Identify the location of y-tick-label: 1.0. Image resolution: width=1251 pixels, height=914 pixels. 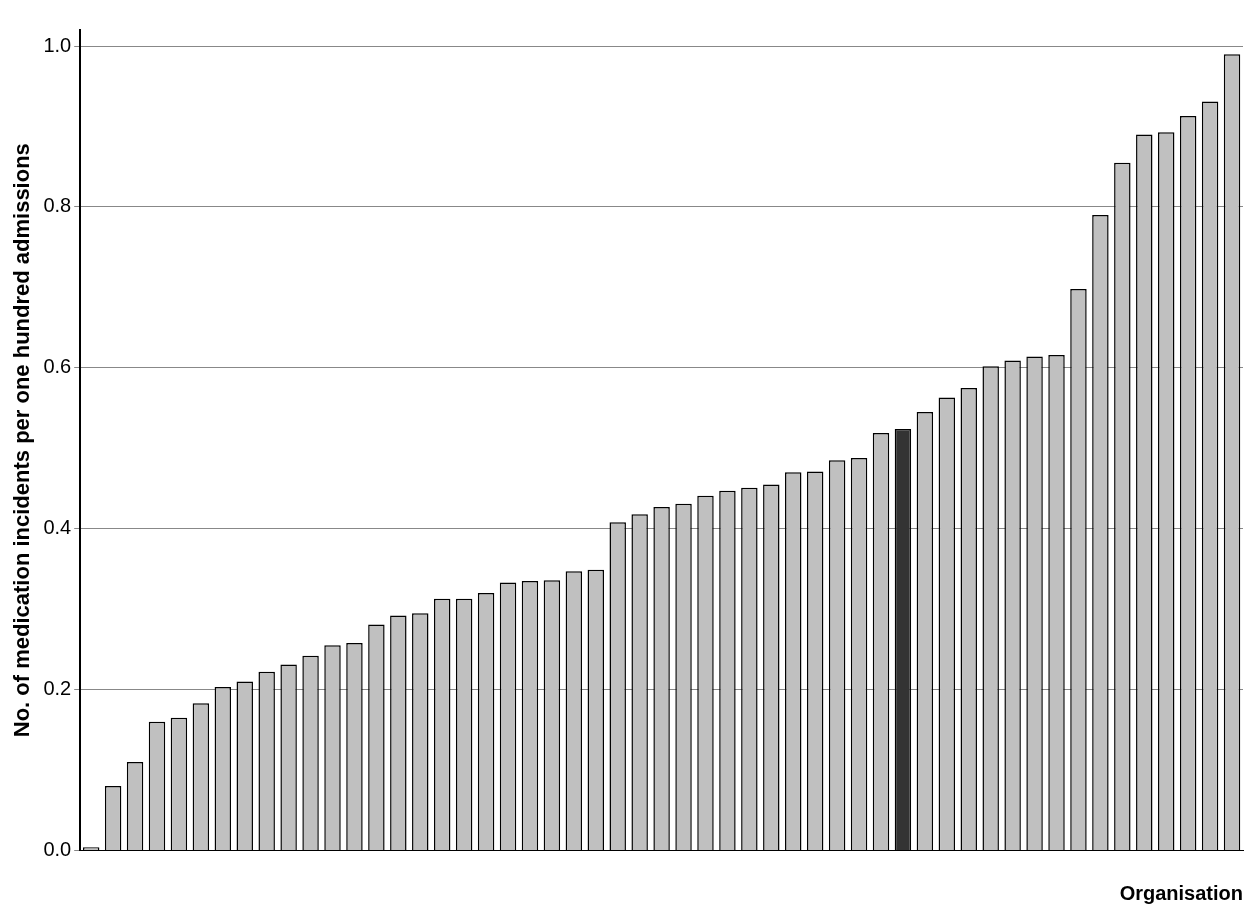
(57, 44).